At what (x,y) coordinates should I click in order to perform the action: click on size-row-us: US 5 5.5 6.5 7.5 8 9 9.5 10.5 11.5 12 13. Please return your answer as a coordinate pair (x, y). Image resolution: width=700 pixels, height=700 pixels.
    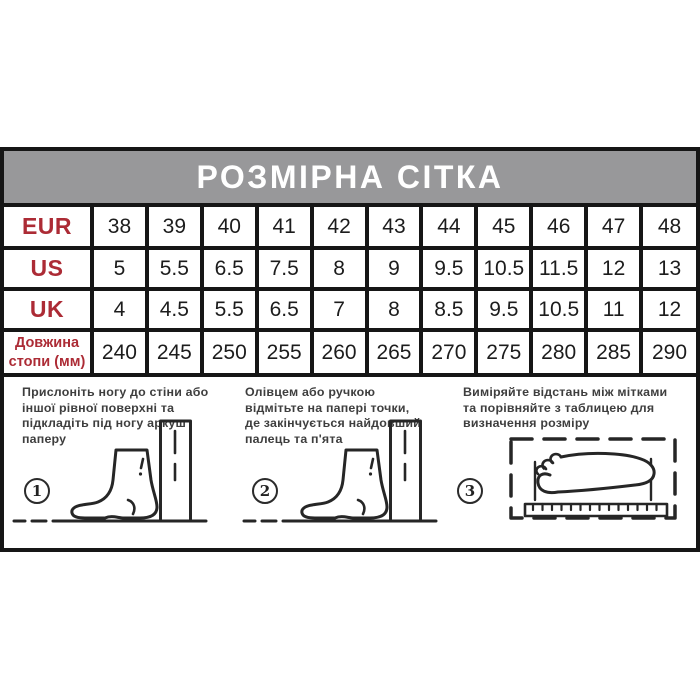
    Looking at the image, I should click on (350, 268).